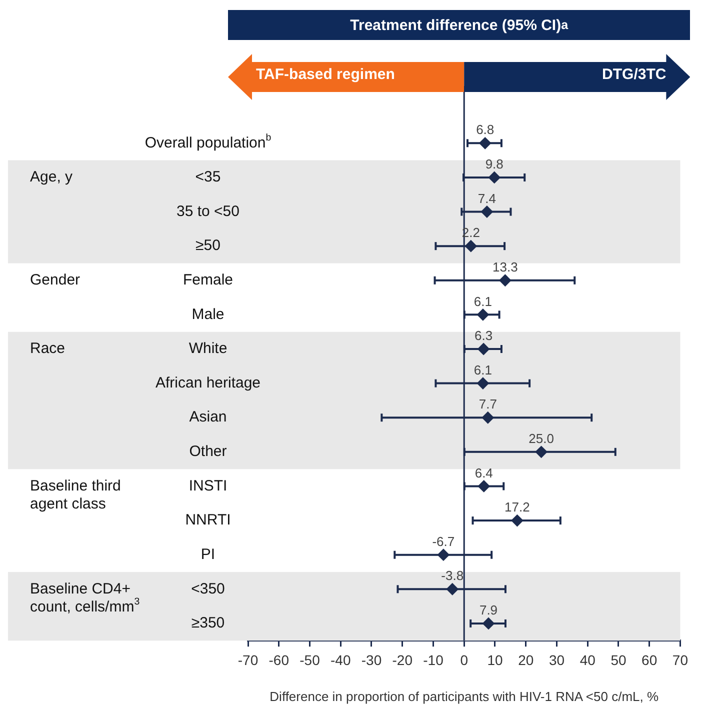 Image resolution: width=702 pixels, height=721 pixels. What do you see at coordinates (464, 660) in the screenshot?
I see `x-tick-label: 0` at bounding box center [464, 660].